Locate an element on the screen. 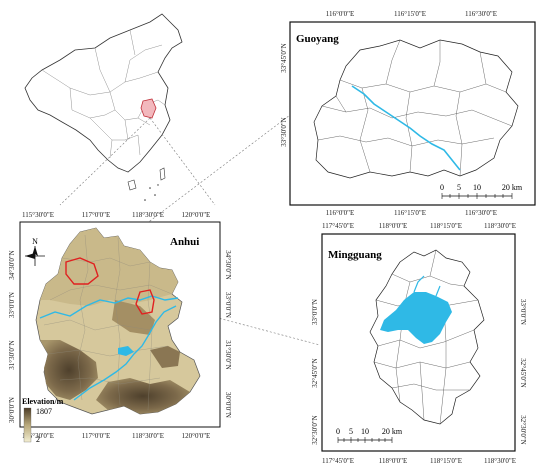 This screenshot has width=550, height=471. mingguang-scale-20: 20 km is located at coordinates (392, 431).